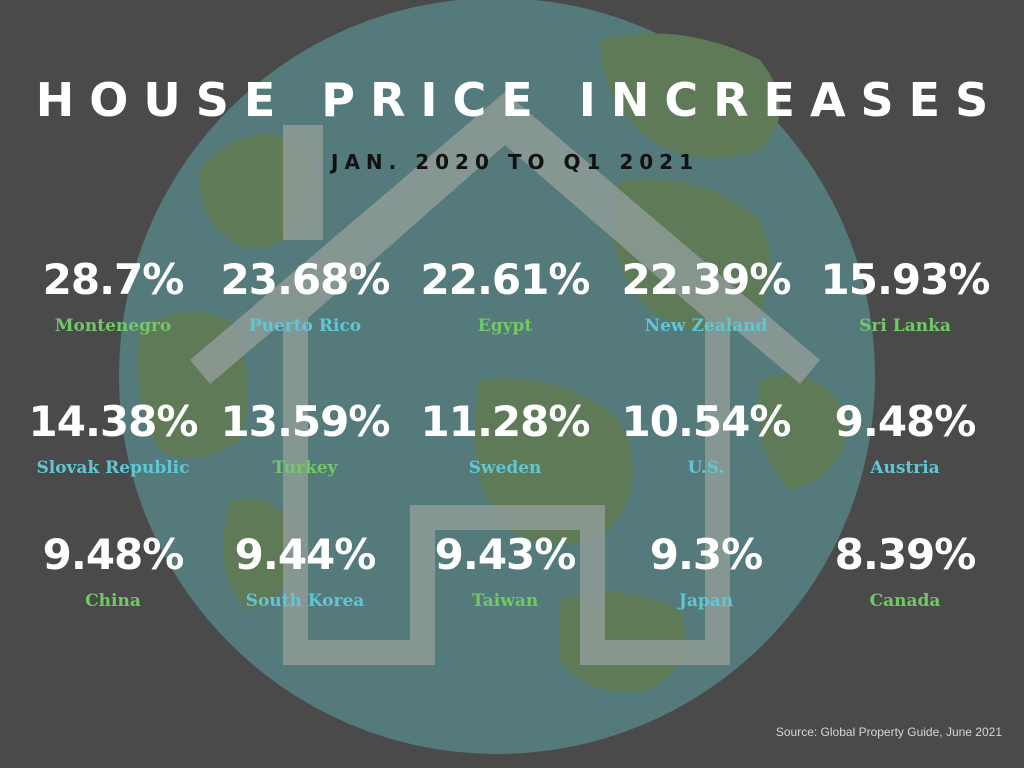 The width and height of the screenshot is (1024, 768). Describe the element at coordinates (113, 279) in the screenshot. I see `stat-value: 28.7%` at that location.